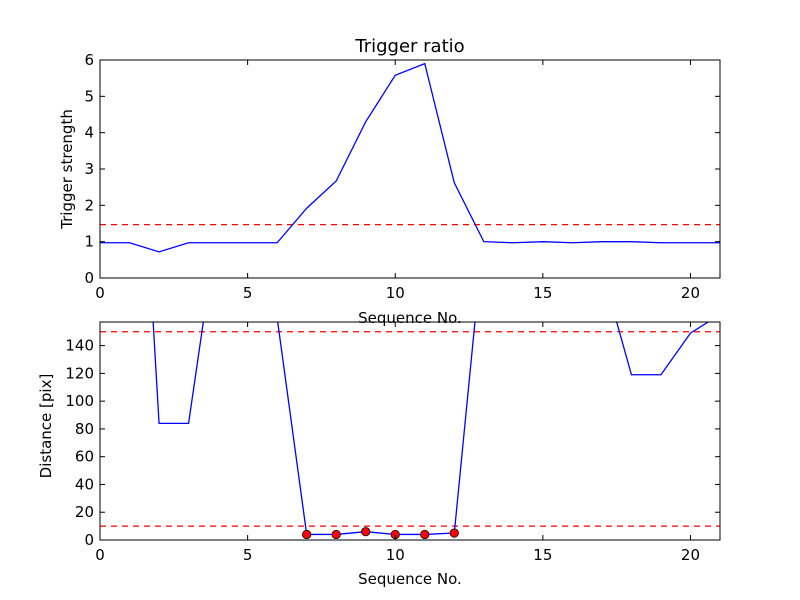  What do you see at coordinates (84, 457) in the screenshot?
I see `y-tick-label: 60` at bounding box center [84, 457].